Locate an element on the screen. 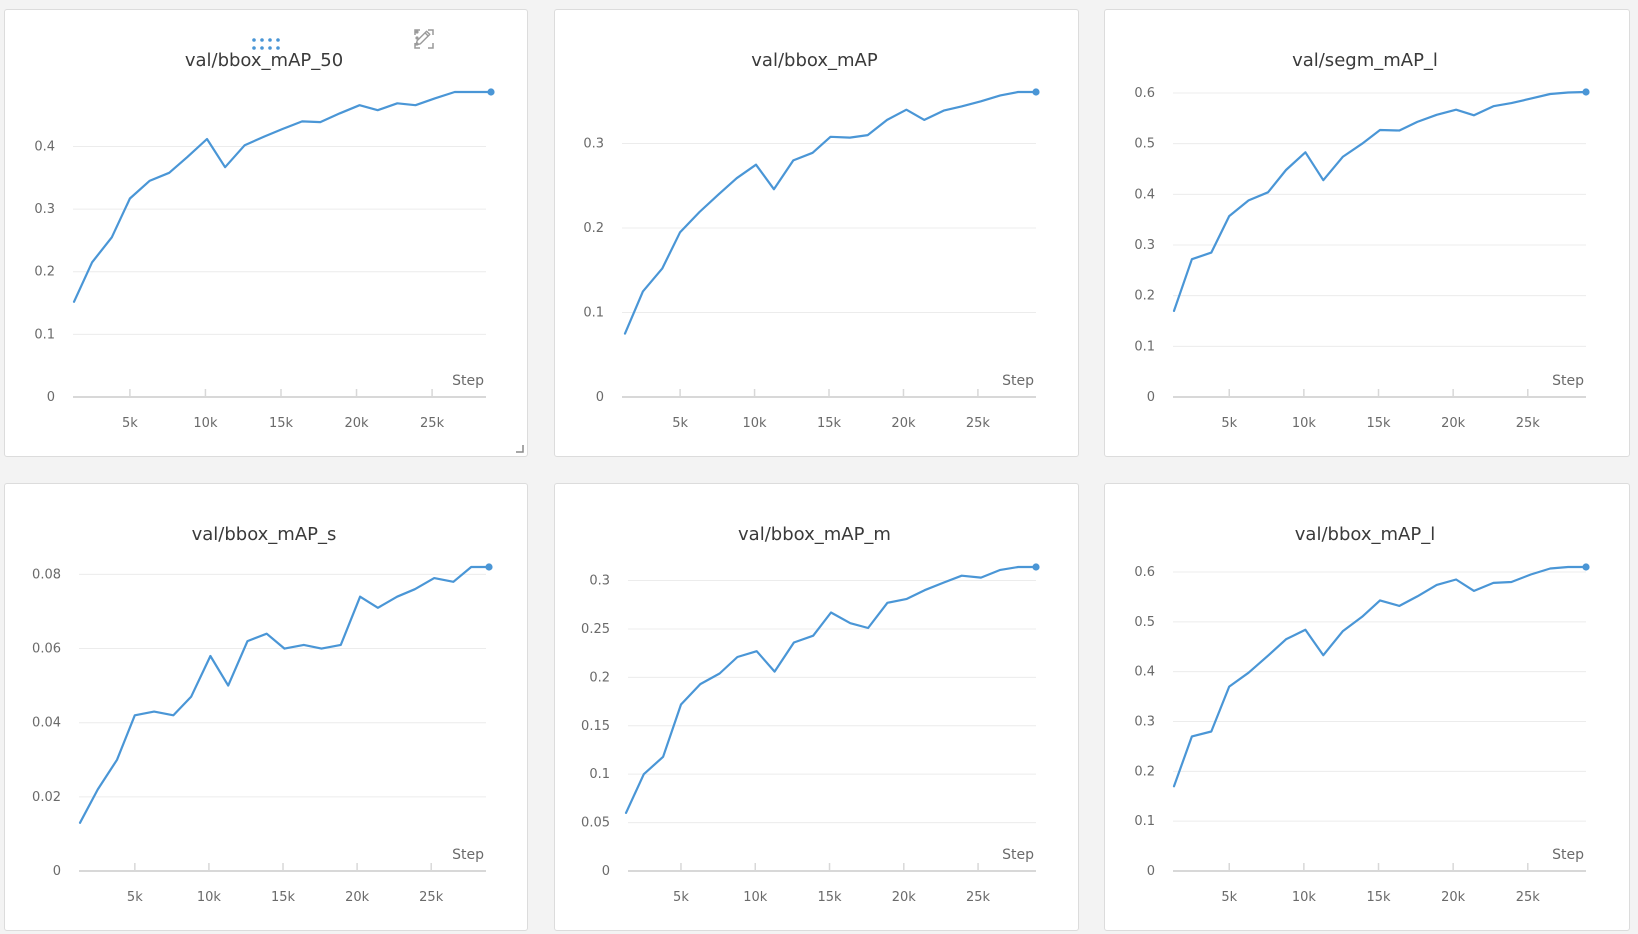  chart-title: val/bbox_mAP_s is located at coordinates (264, 534).